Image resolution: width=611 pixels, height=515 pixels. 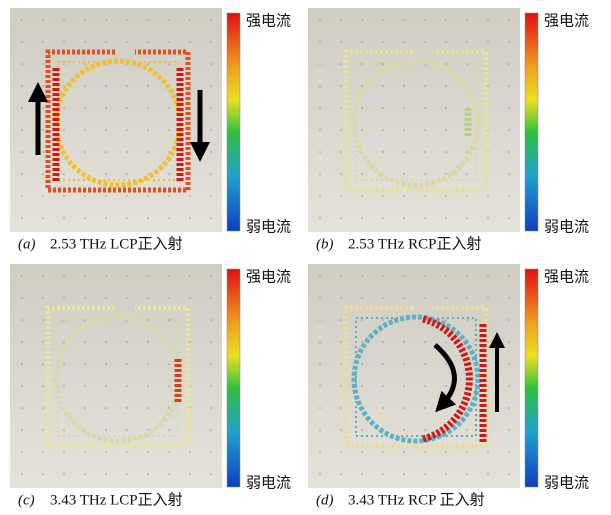 I want to click on panel-label: (d), so click(x=325, y=500).